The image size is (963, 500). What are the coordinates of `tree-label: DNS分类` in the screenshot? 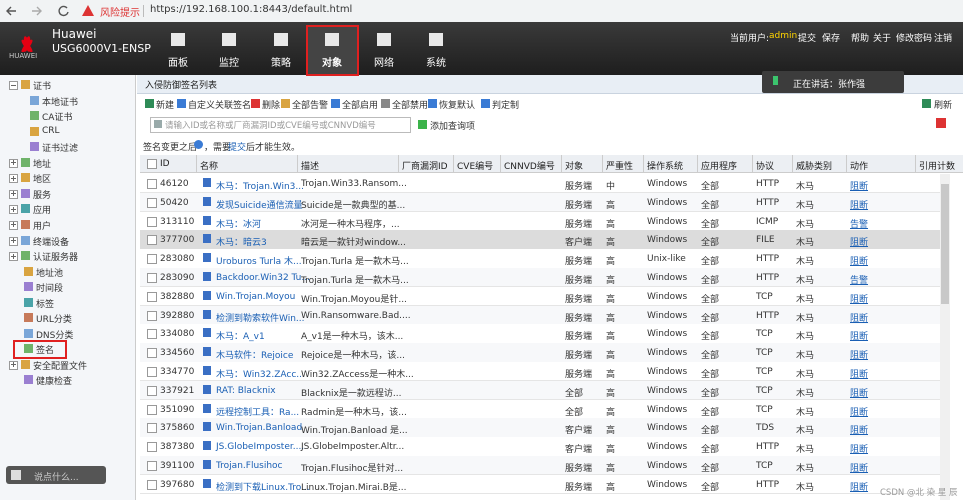 It's located at (55, 335).